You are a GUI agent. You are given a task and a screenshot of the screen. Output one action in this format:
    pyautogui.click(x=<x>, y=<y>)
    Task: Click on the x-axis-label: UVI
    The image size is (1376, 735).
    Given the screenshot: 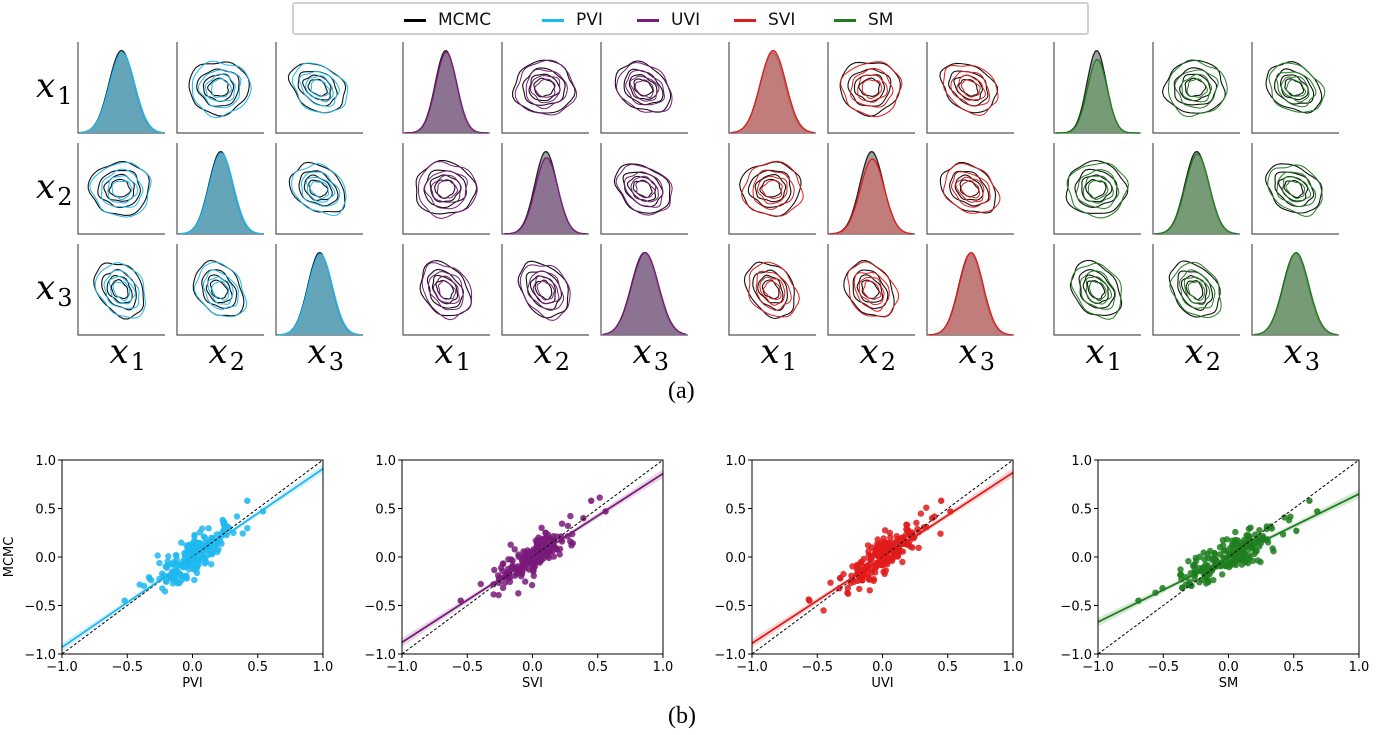 What is the action you would take?
    pyautogui.click(x=882, y=683)
    